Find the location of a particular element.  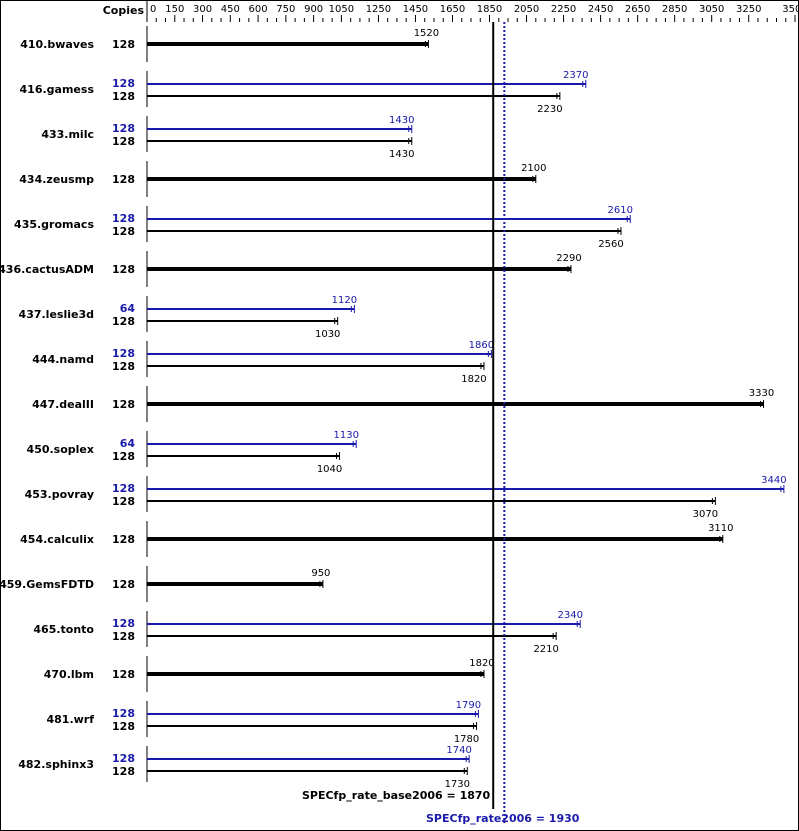

axis-tick-label: 450 is located at coordinates (230, 9).